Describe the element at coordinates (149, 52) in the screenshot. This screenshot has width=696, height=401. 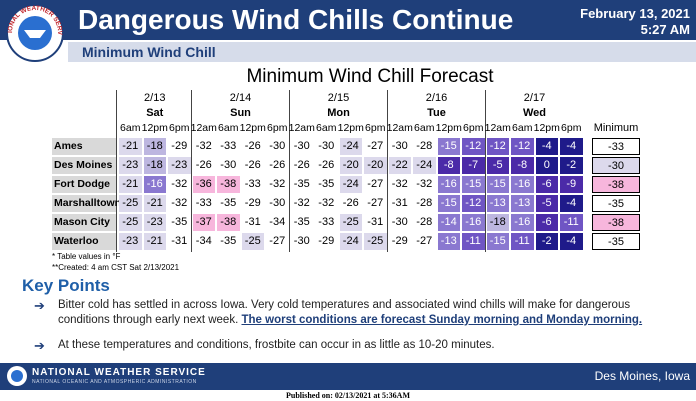
I see `subtitle: Minimum Wind Chill` at that location.